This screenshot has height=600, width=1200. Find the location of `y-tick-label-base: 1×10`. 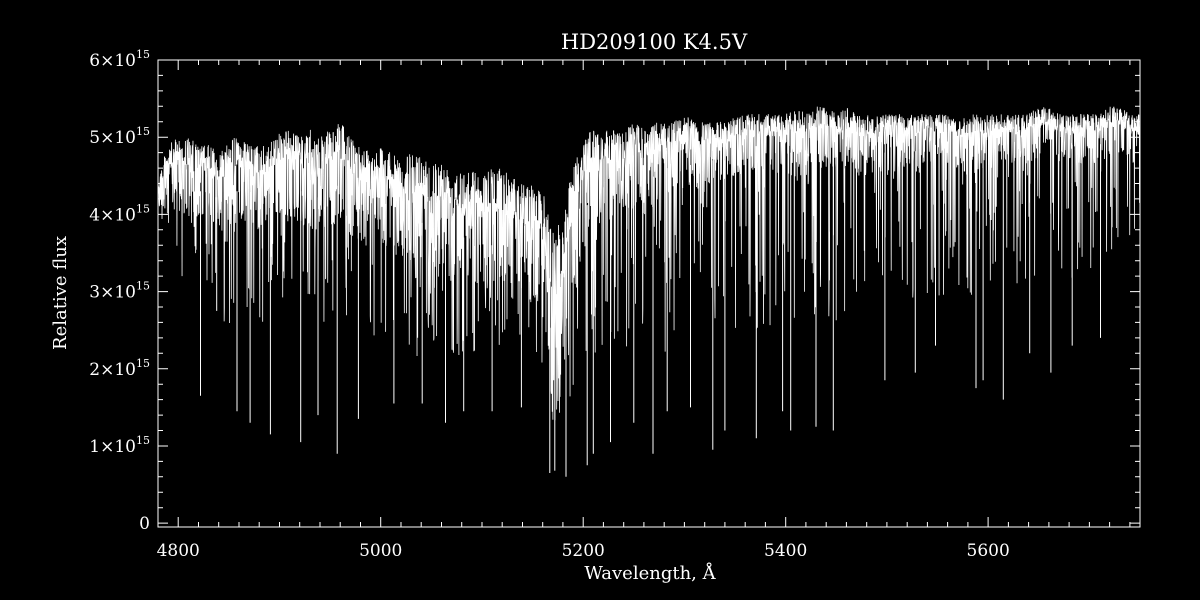

y-tick-label-base: 1×10 is located at coordinates (112, 447).